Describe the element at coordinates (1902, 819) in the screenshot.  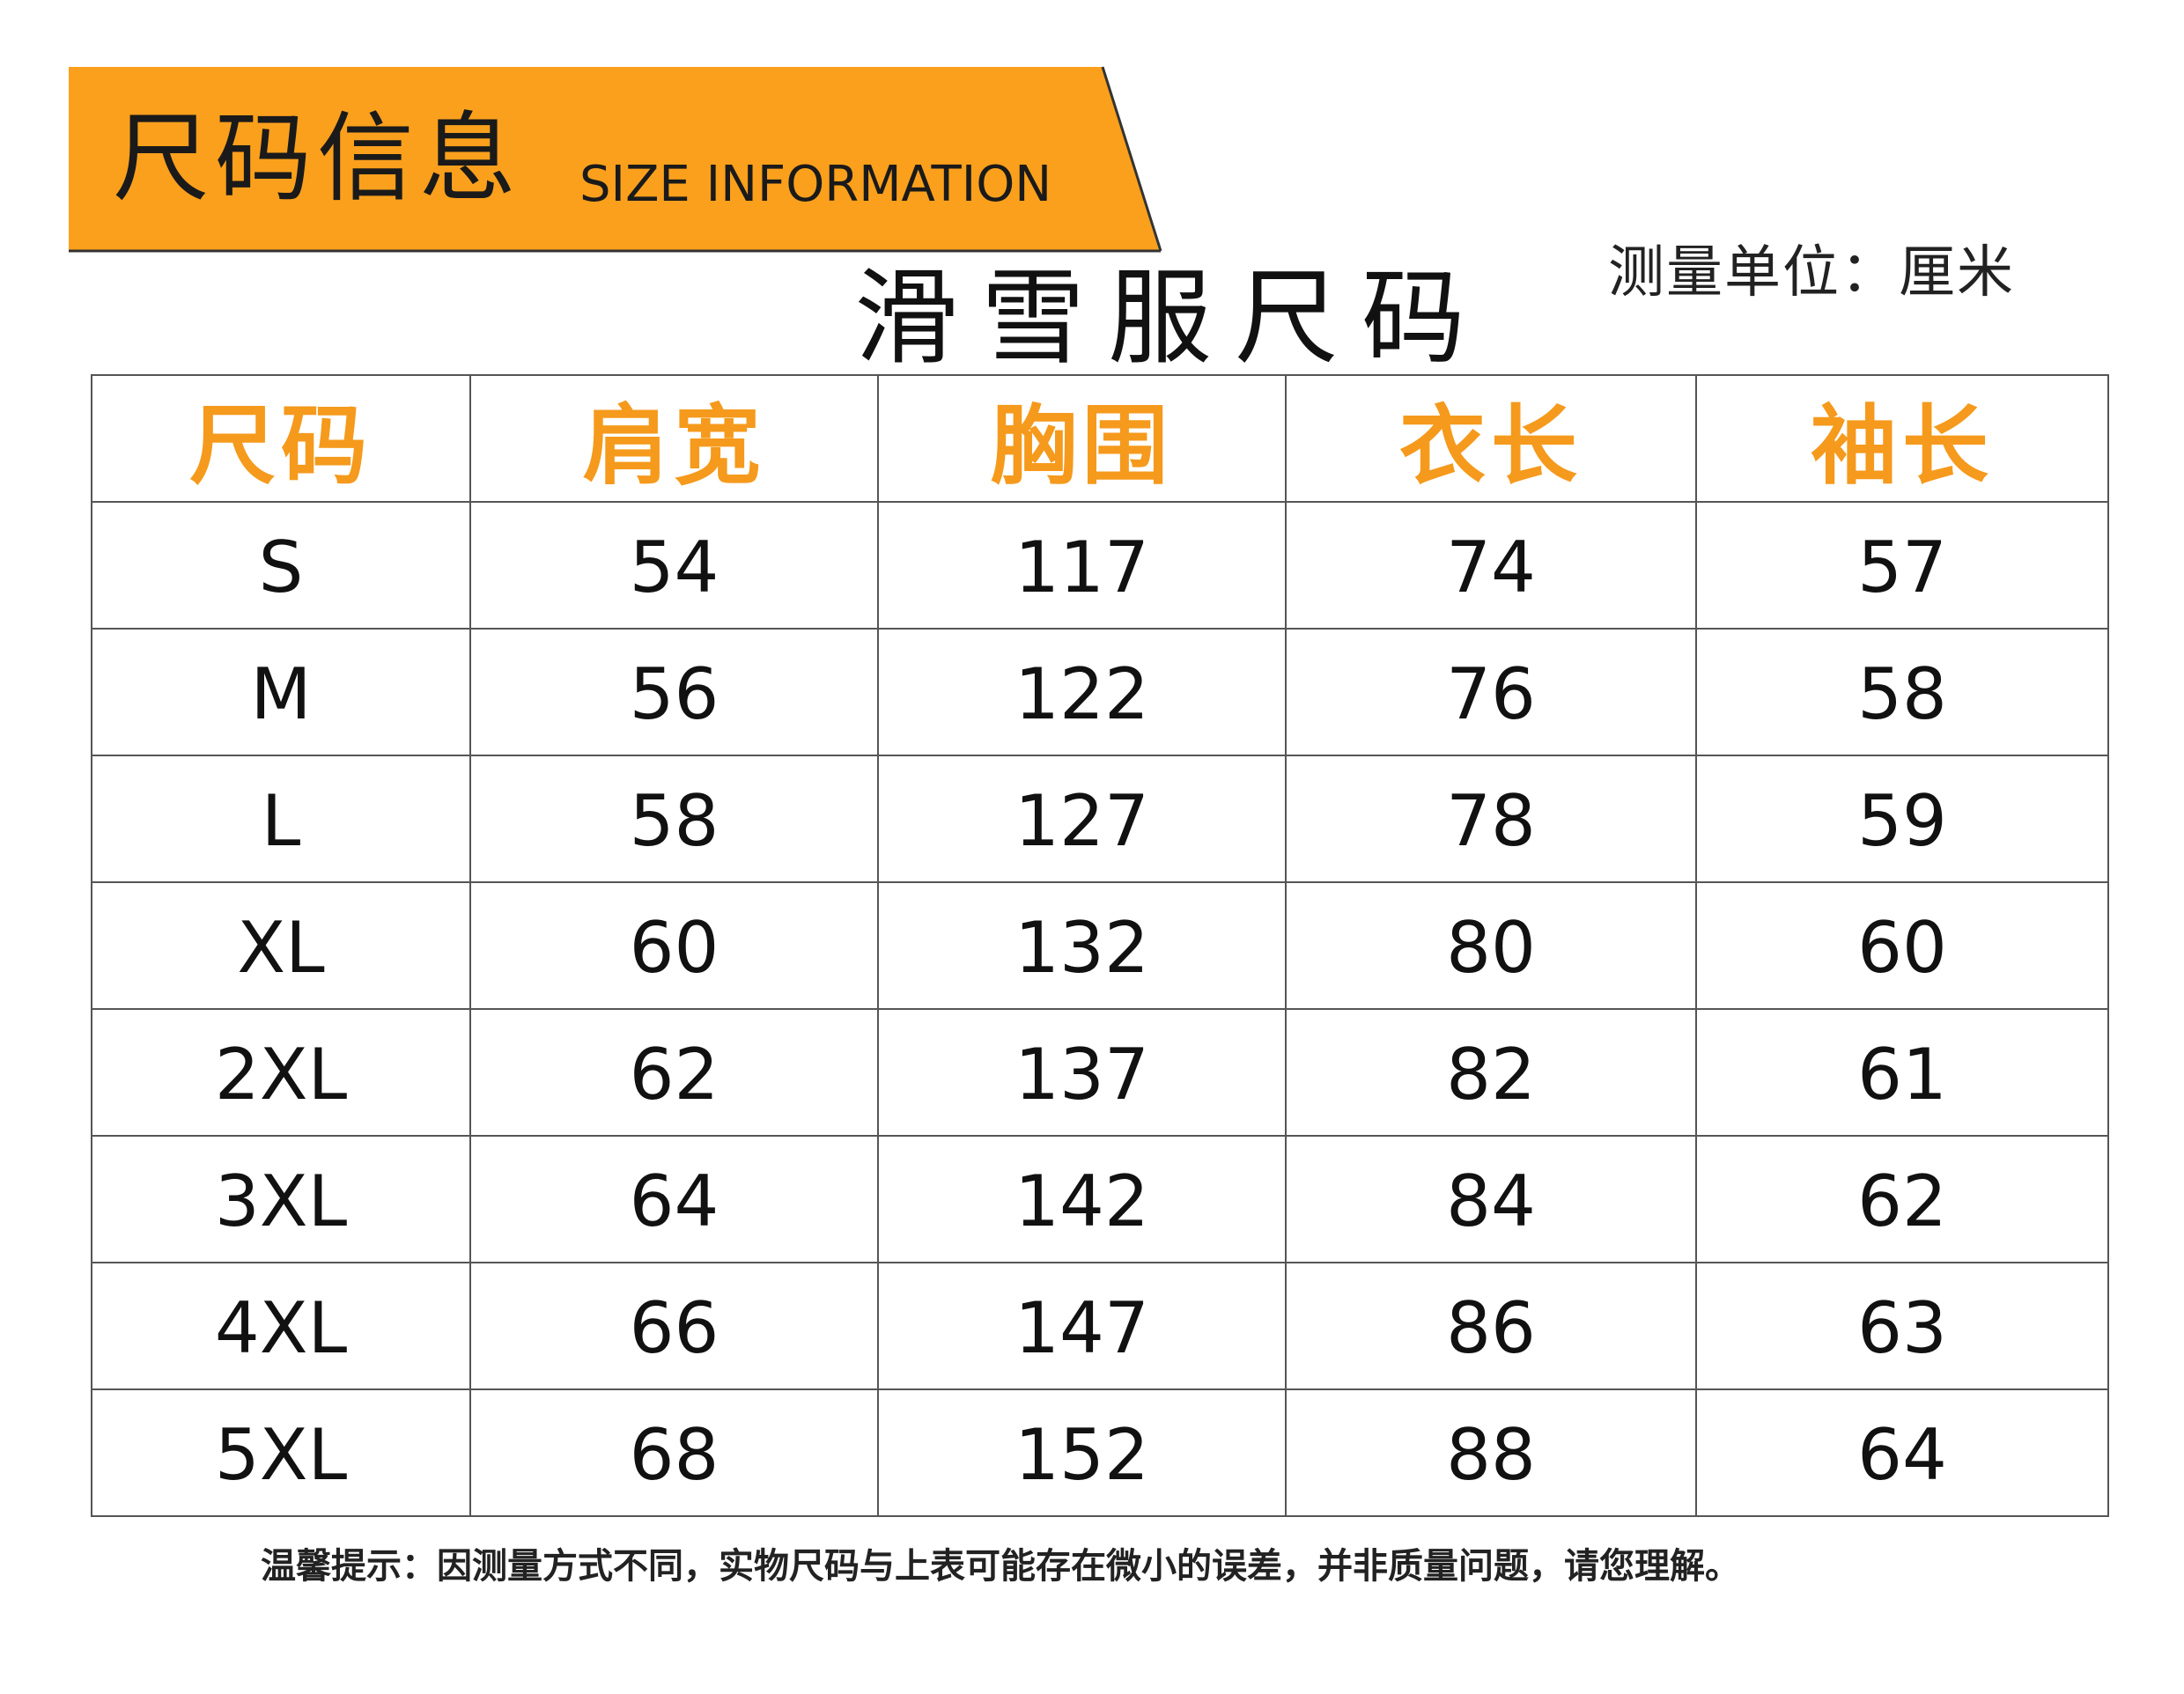
I see `cell-sleeve: 59` at that location.